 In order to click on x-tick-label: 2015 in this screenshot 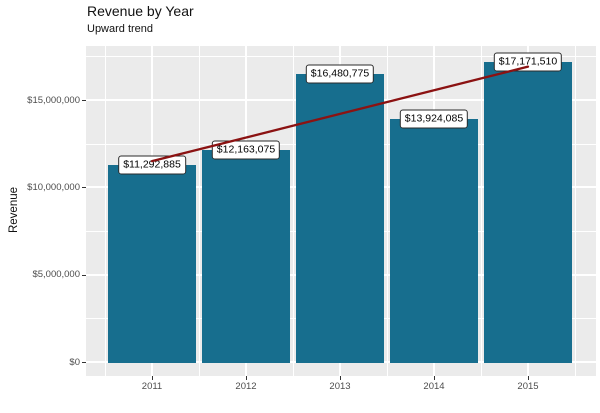, I will do `click(528, 386)`.